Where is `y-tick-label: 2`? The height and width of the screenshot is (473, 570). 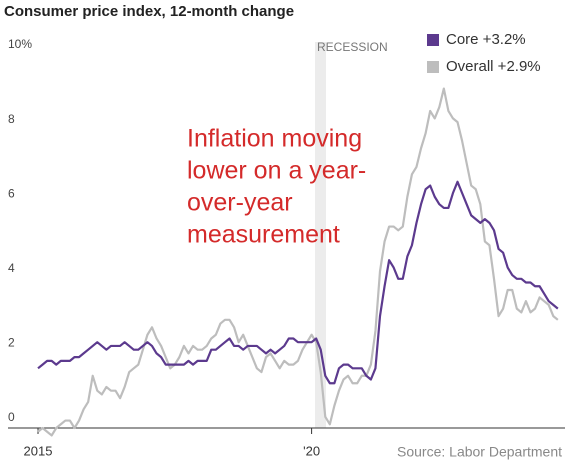 y-tick-label: 2 is located at coordinates (11, 343).